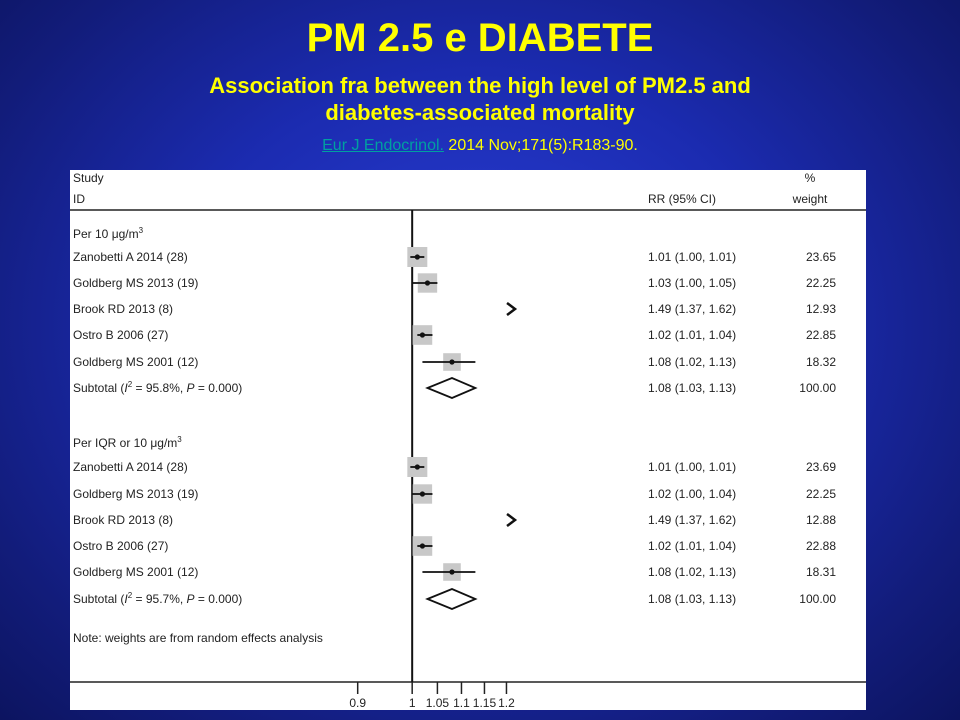  What do you see at coordinates (692, 283) in the screenshot?
I see `study-rr: 1.03 (1.00, 1.05)` at bounding box center [692, 283].